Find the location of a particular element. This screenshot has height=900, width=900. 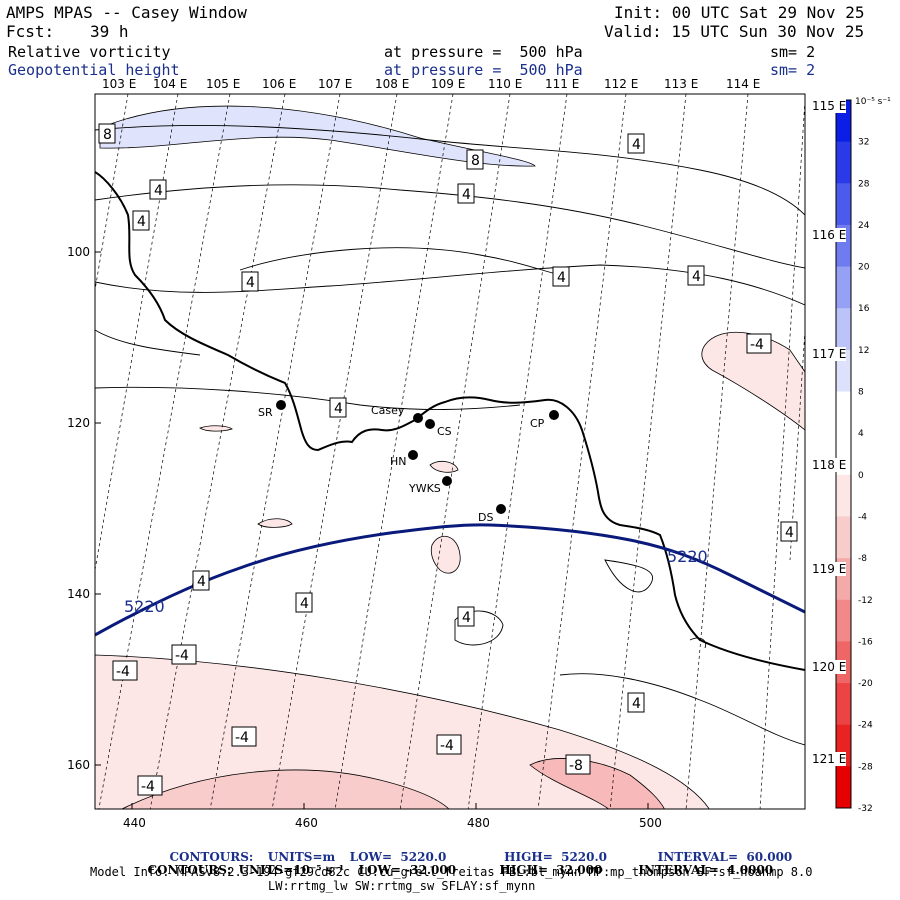

lon-label-top: 108 E is located at coordinates (392, 84).